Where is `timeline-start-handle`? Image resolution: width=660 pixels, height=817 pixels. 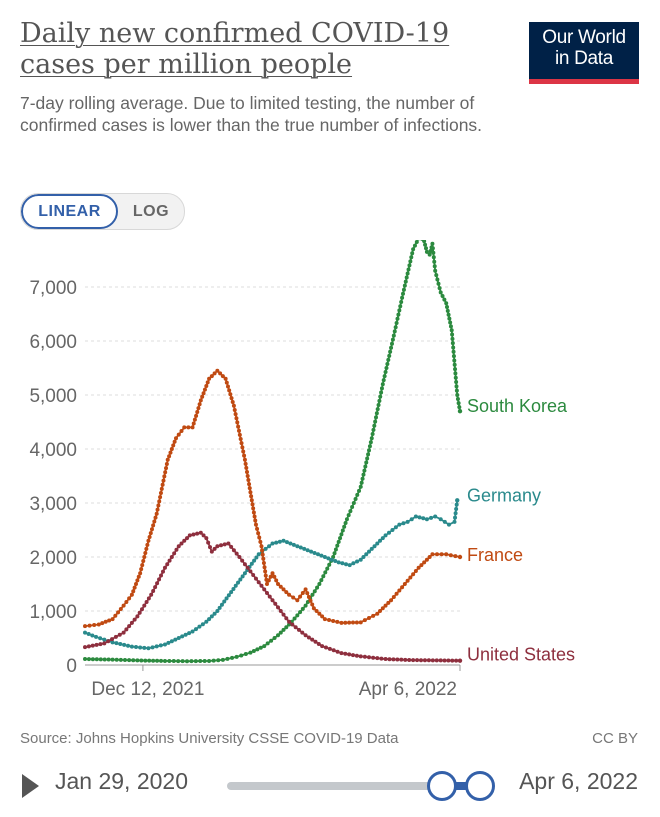
timeline-start-handle is located at coordinates (442, 786).